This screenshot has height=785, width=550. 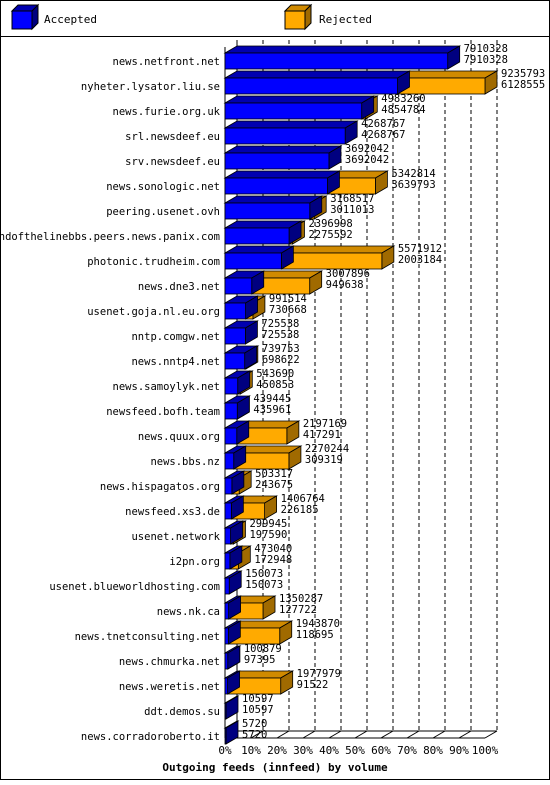 What do you see at coordinates (281, 360) in the screenshot?
I see `data-label-accepted: 698622` at bounding box center [281, 360].